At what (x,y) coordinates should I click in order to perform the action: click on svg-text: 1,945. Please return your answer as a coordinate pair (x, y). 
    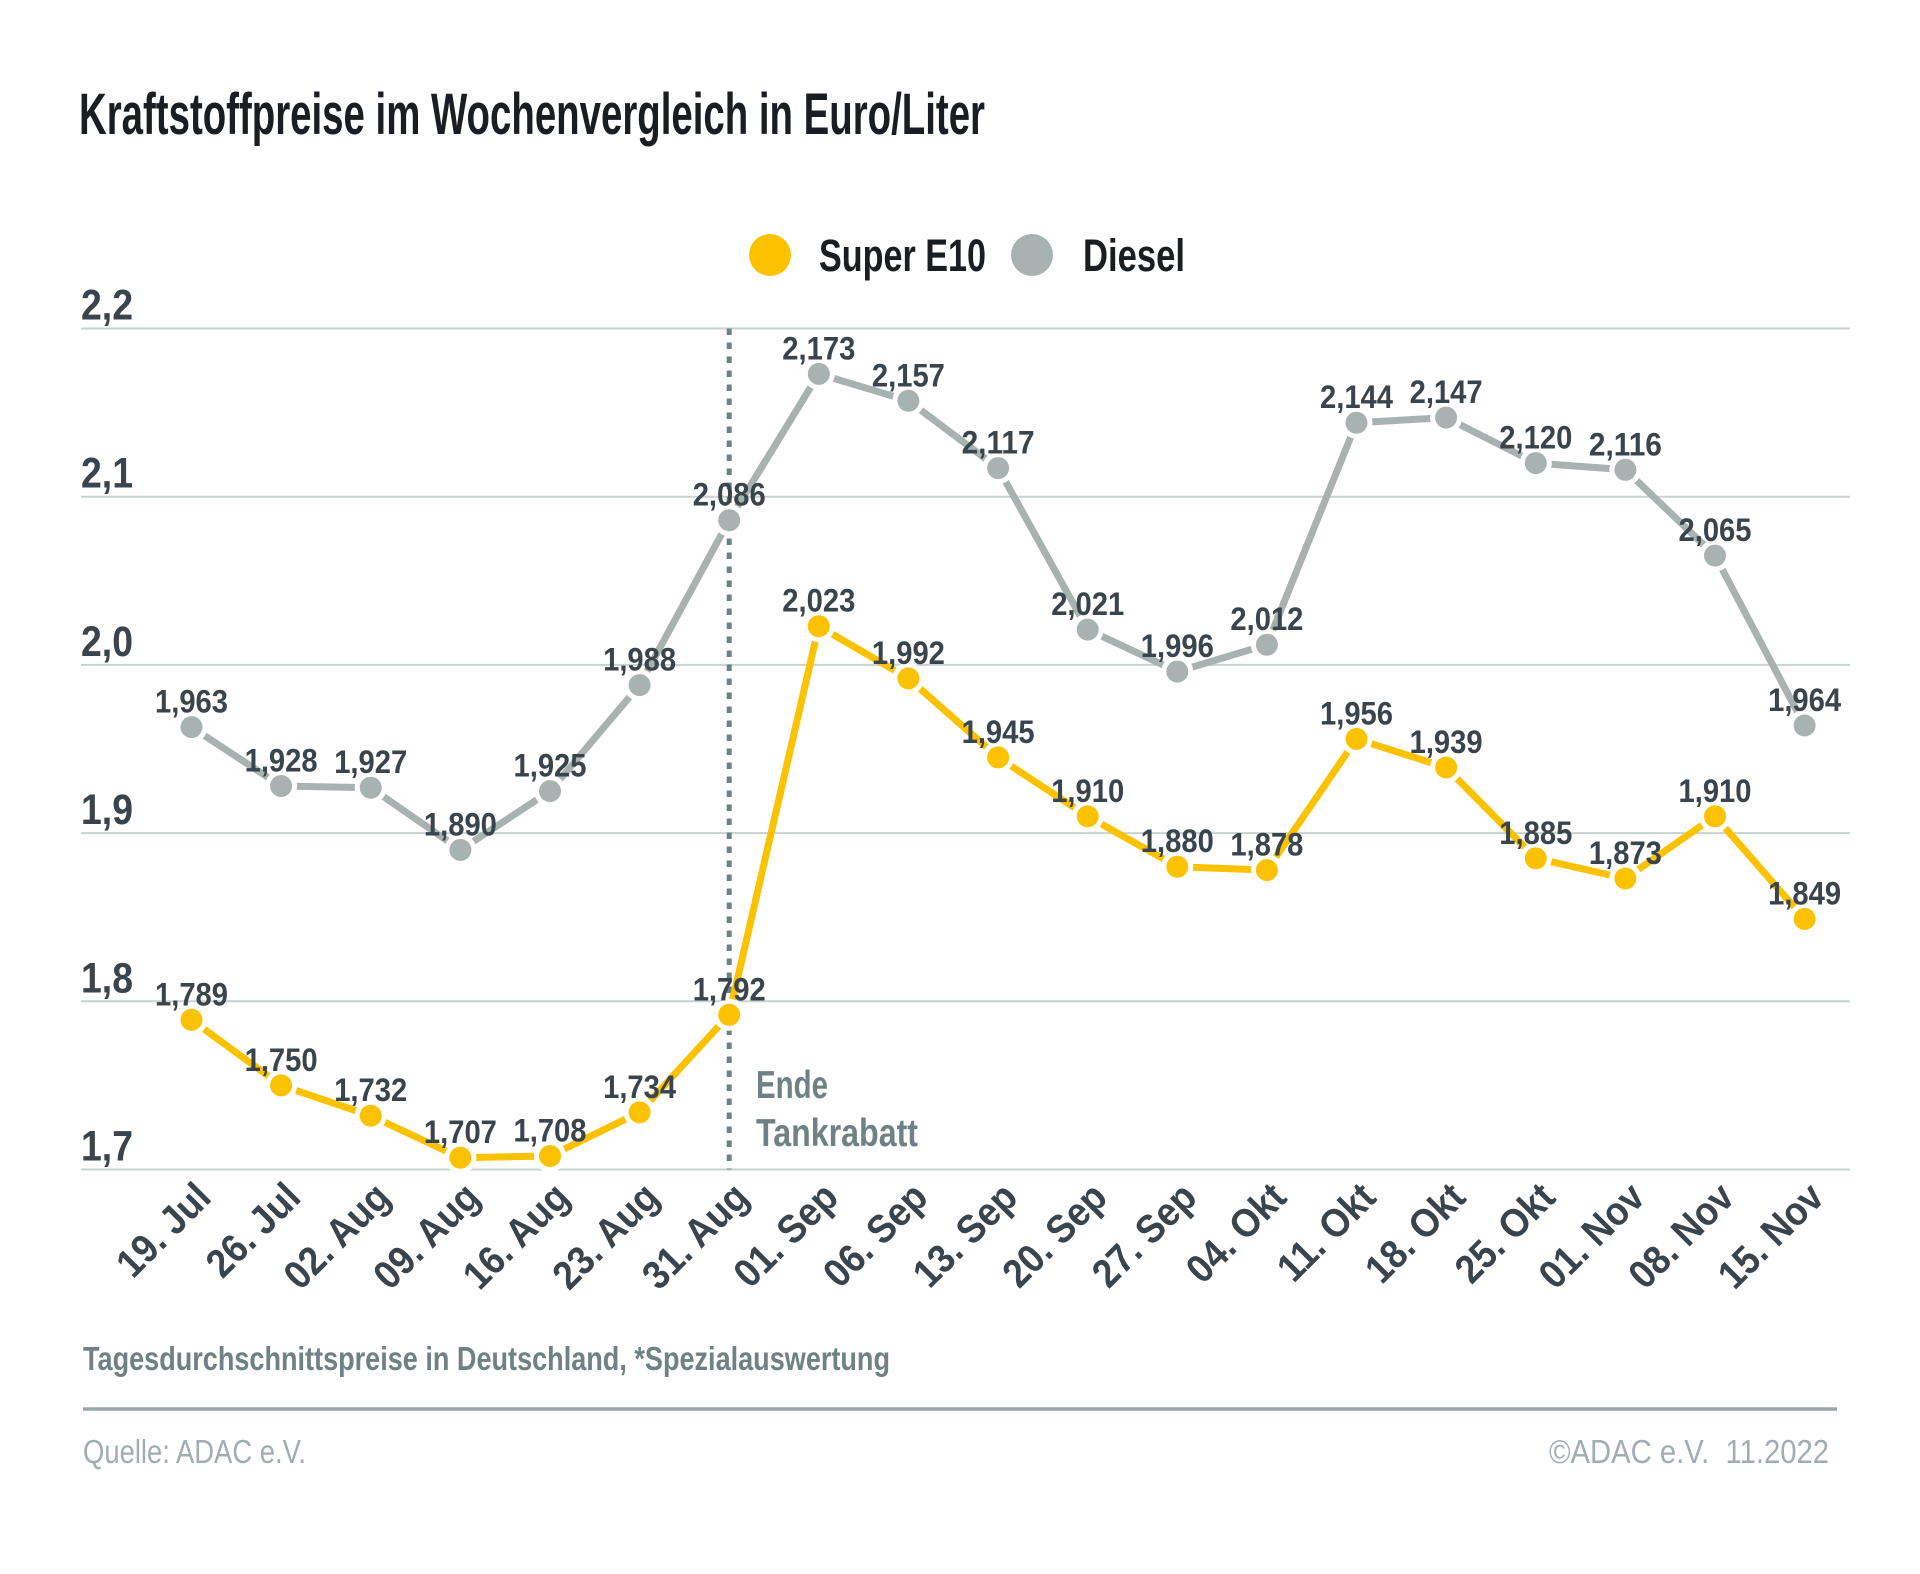
    Looking at the image, I should click on (998, 732).